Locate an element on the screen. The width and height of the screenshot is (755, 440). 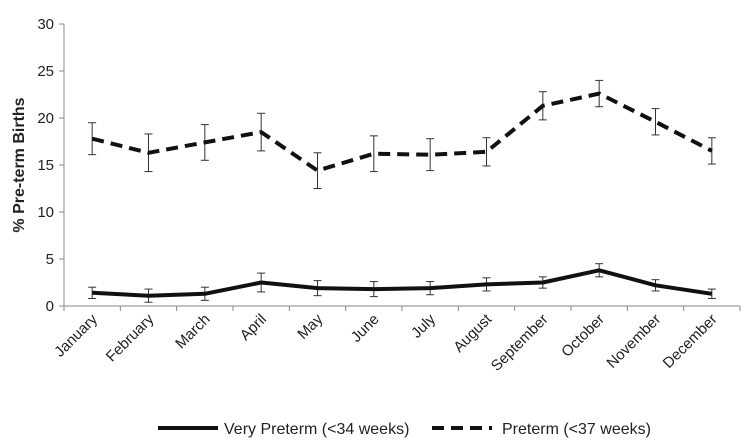
y-tick-label: 20 is located at coordinates (45, 118).